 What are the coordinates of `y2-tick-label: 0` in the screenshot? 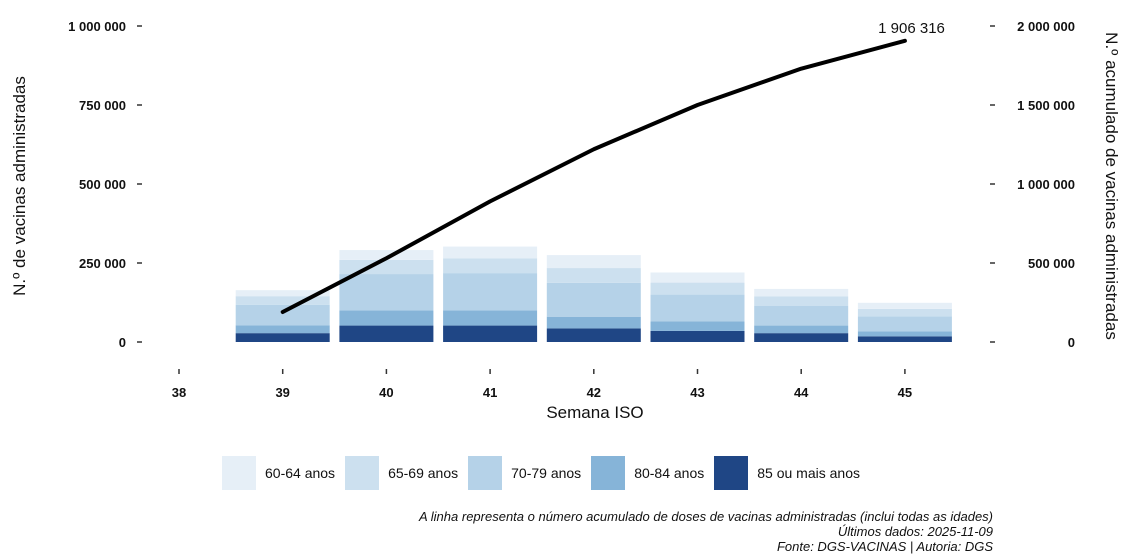 It's located at (1071, 342).